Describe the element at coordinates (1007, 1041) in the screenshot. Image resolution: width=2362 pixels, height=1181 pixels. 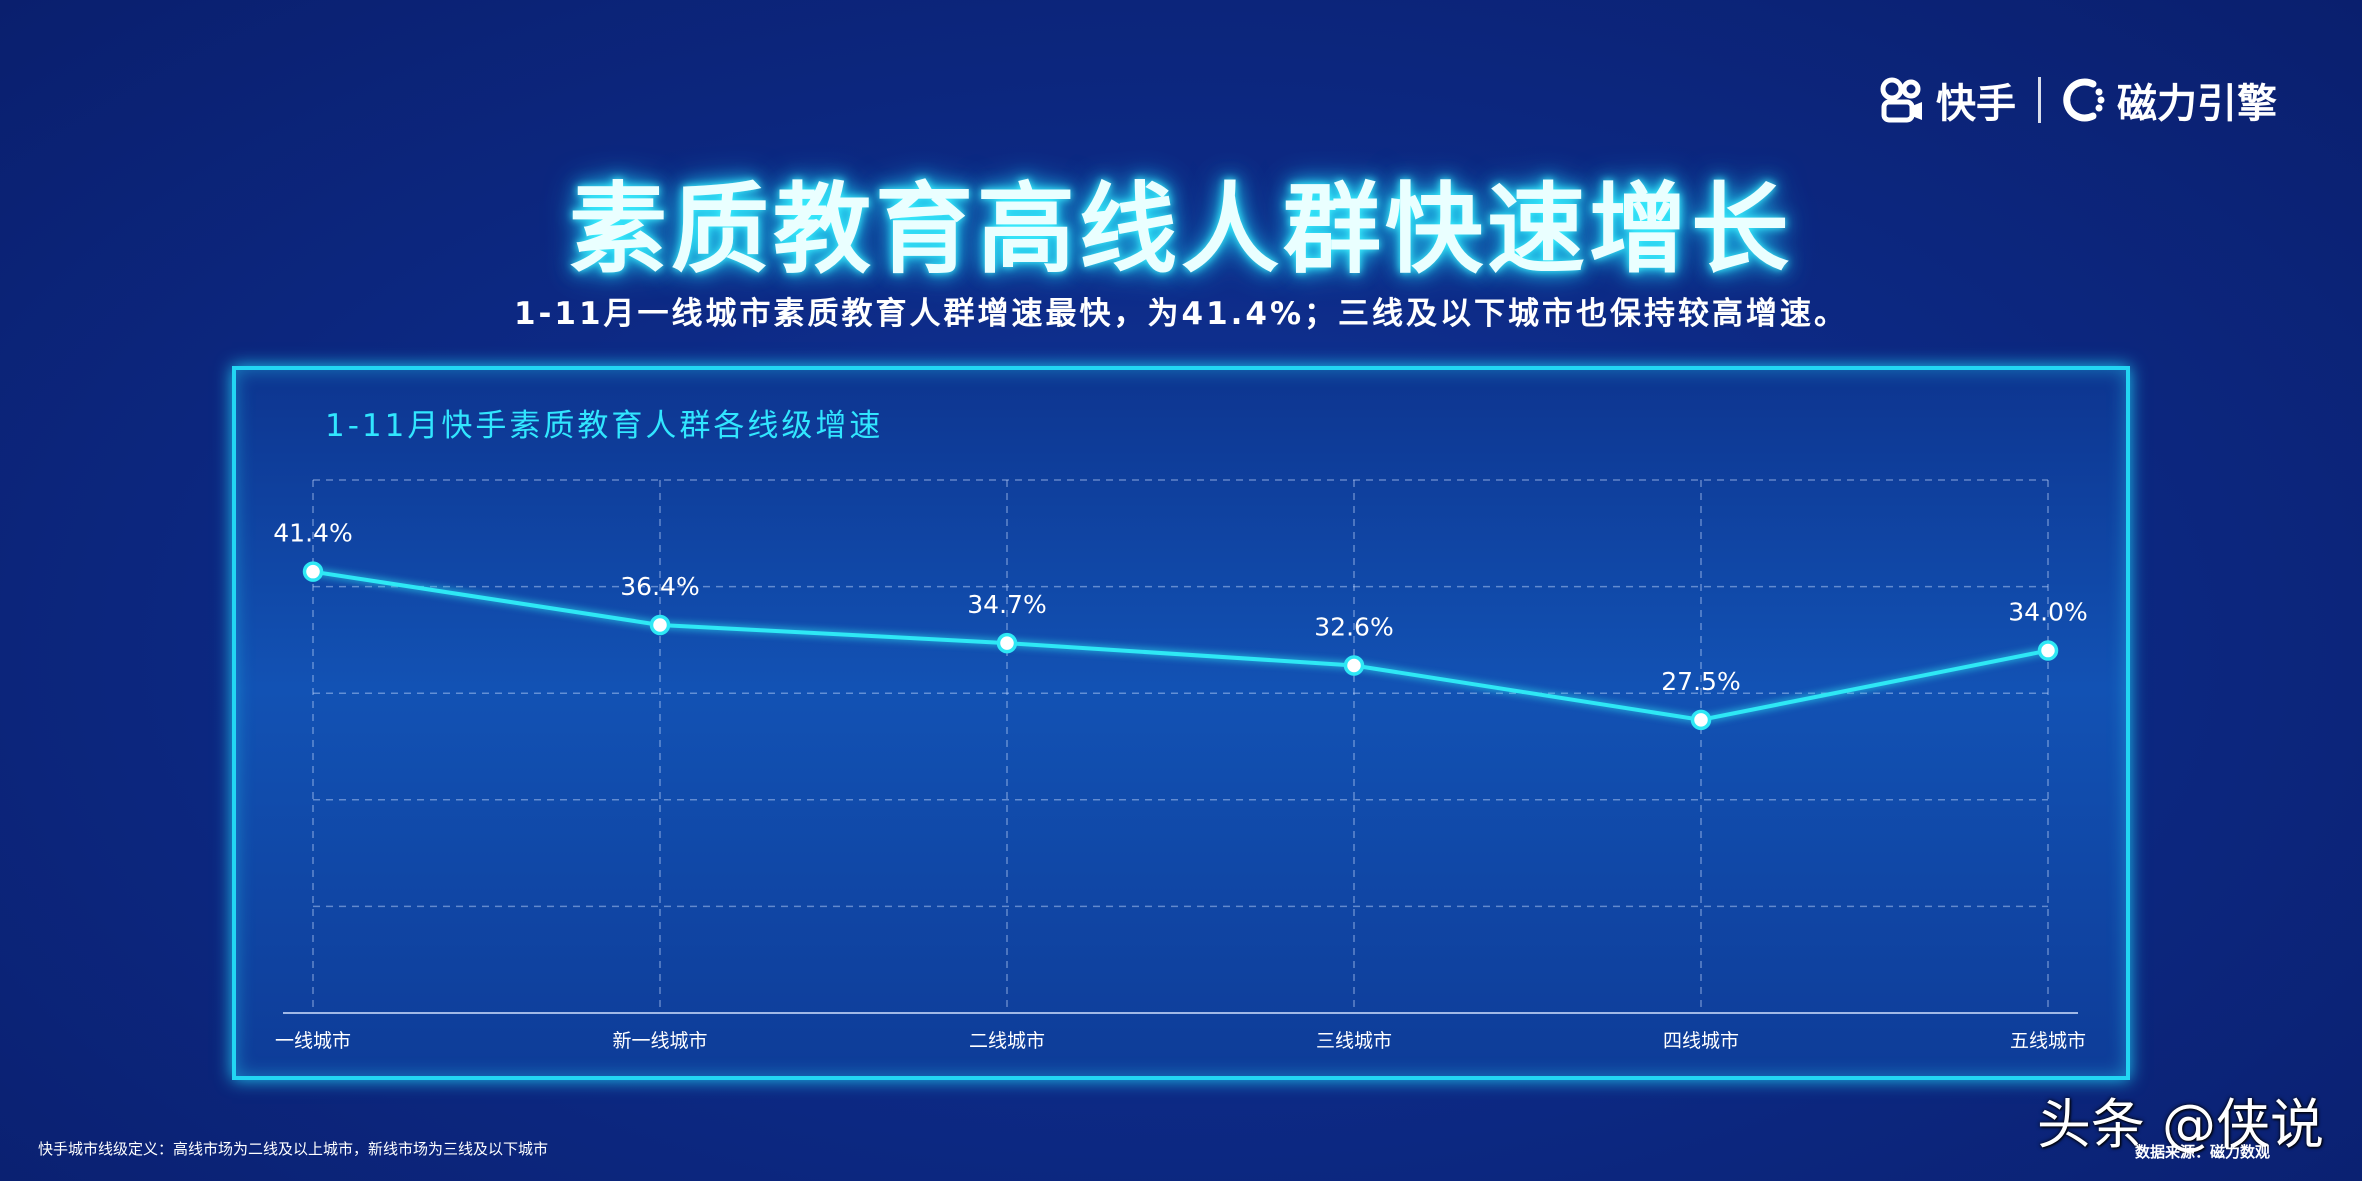
I see `x-tick-label: 二线城市` at that location.